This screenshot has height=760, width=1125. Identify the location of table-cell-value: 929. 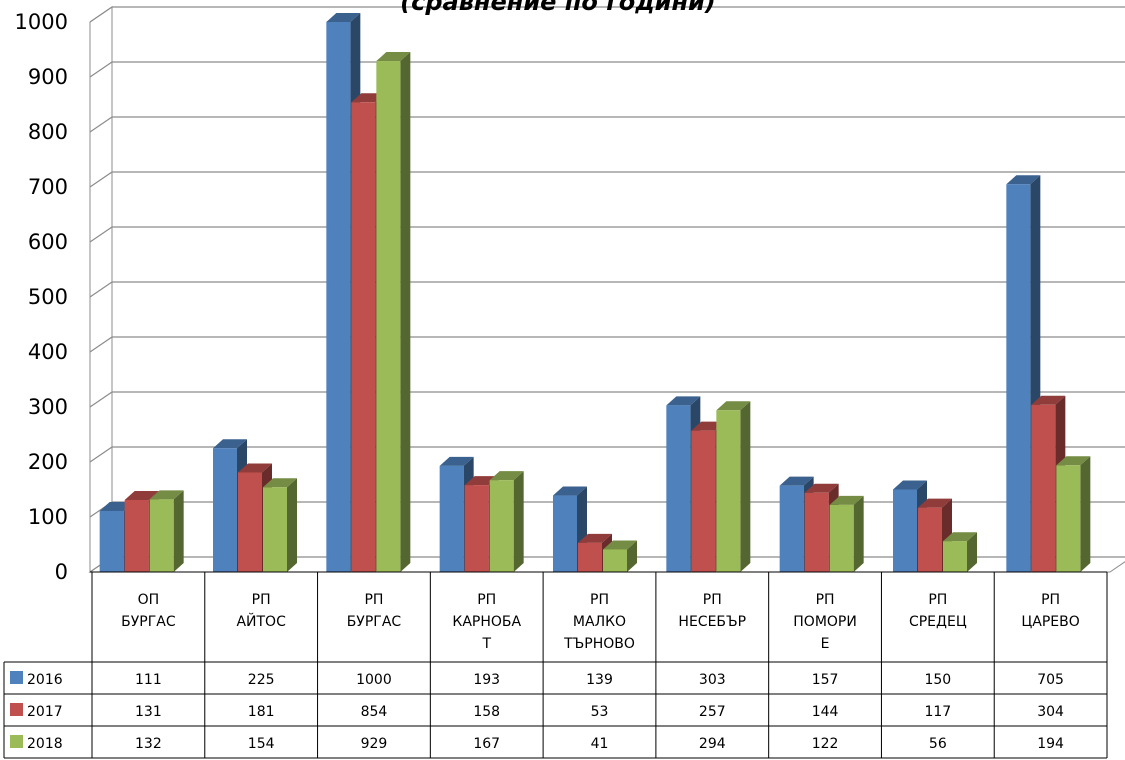
(374, 744).